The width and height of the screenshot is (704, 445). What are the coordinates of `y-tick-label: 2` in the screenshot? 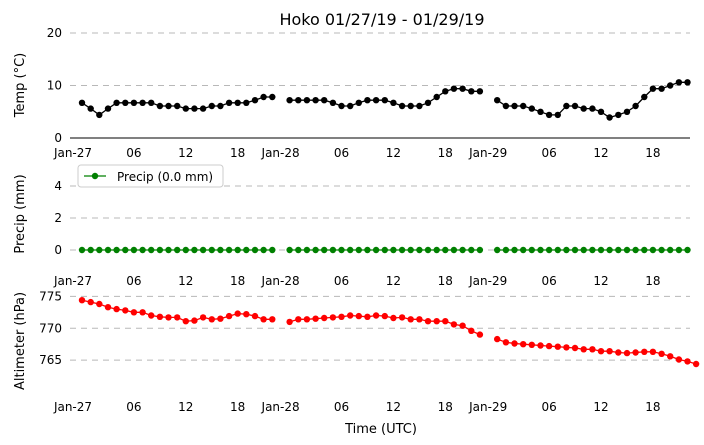 It's located at (58, 218).